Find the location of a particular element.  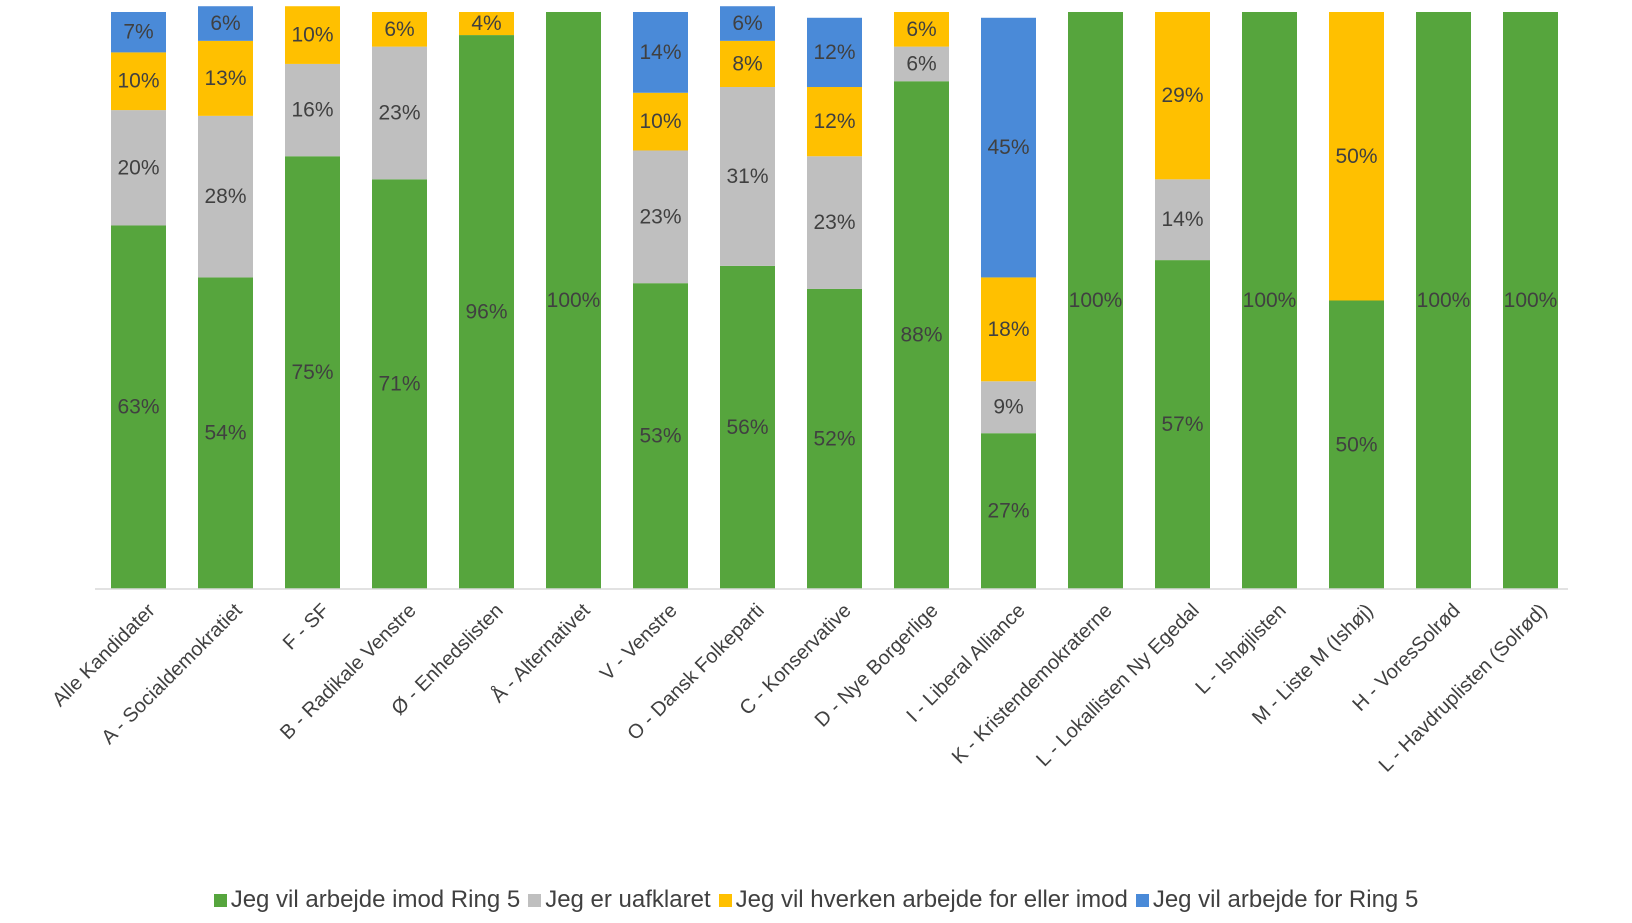

data-label-b-radikale-venstre-series-1: 23% is located at coordinates (399, 112).